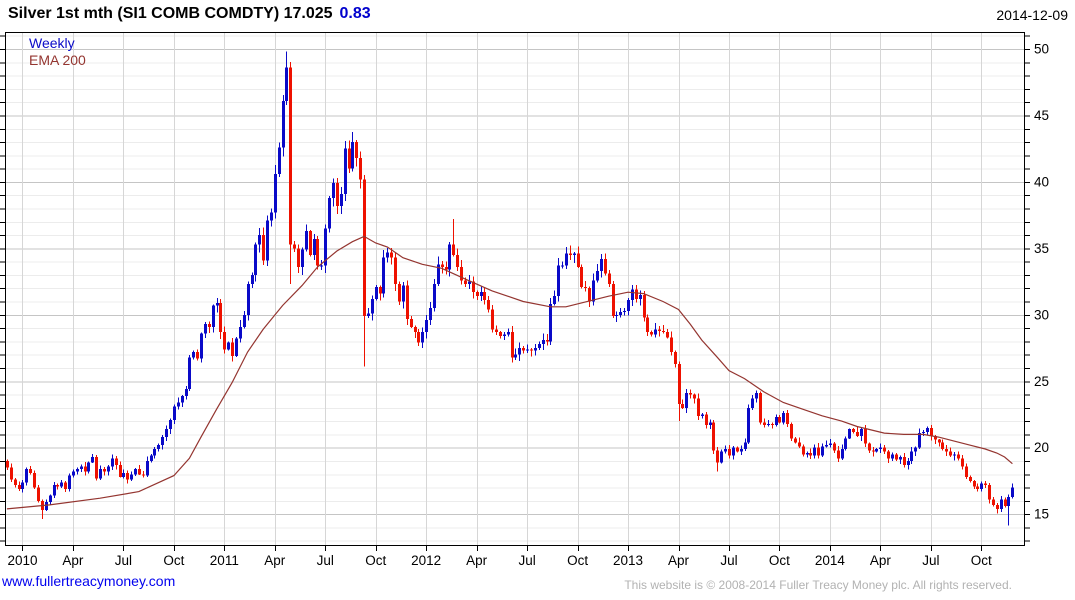 This screenshot has height=600, width=1075. I want to click on x-tick-label: 2012, so click(426, 560).